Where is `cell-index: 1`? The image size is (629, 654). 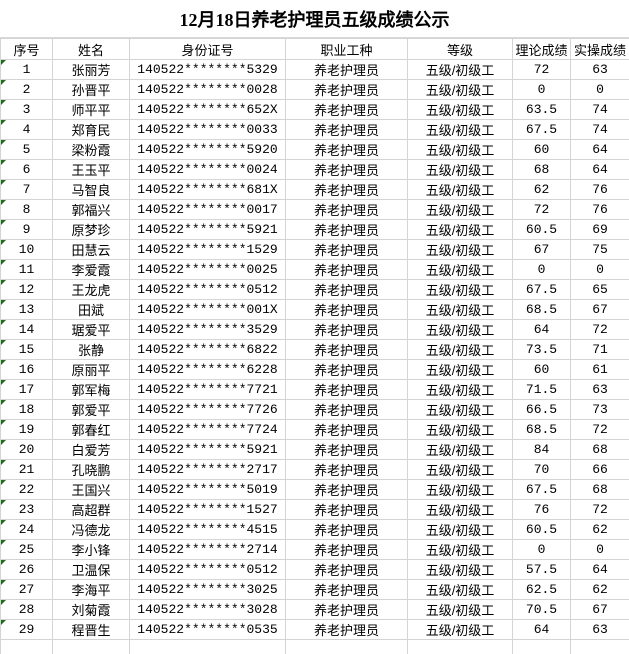
cell-index: 1 is located at coordinates (27, 70).